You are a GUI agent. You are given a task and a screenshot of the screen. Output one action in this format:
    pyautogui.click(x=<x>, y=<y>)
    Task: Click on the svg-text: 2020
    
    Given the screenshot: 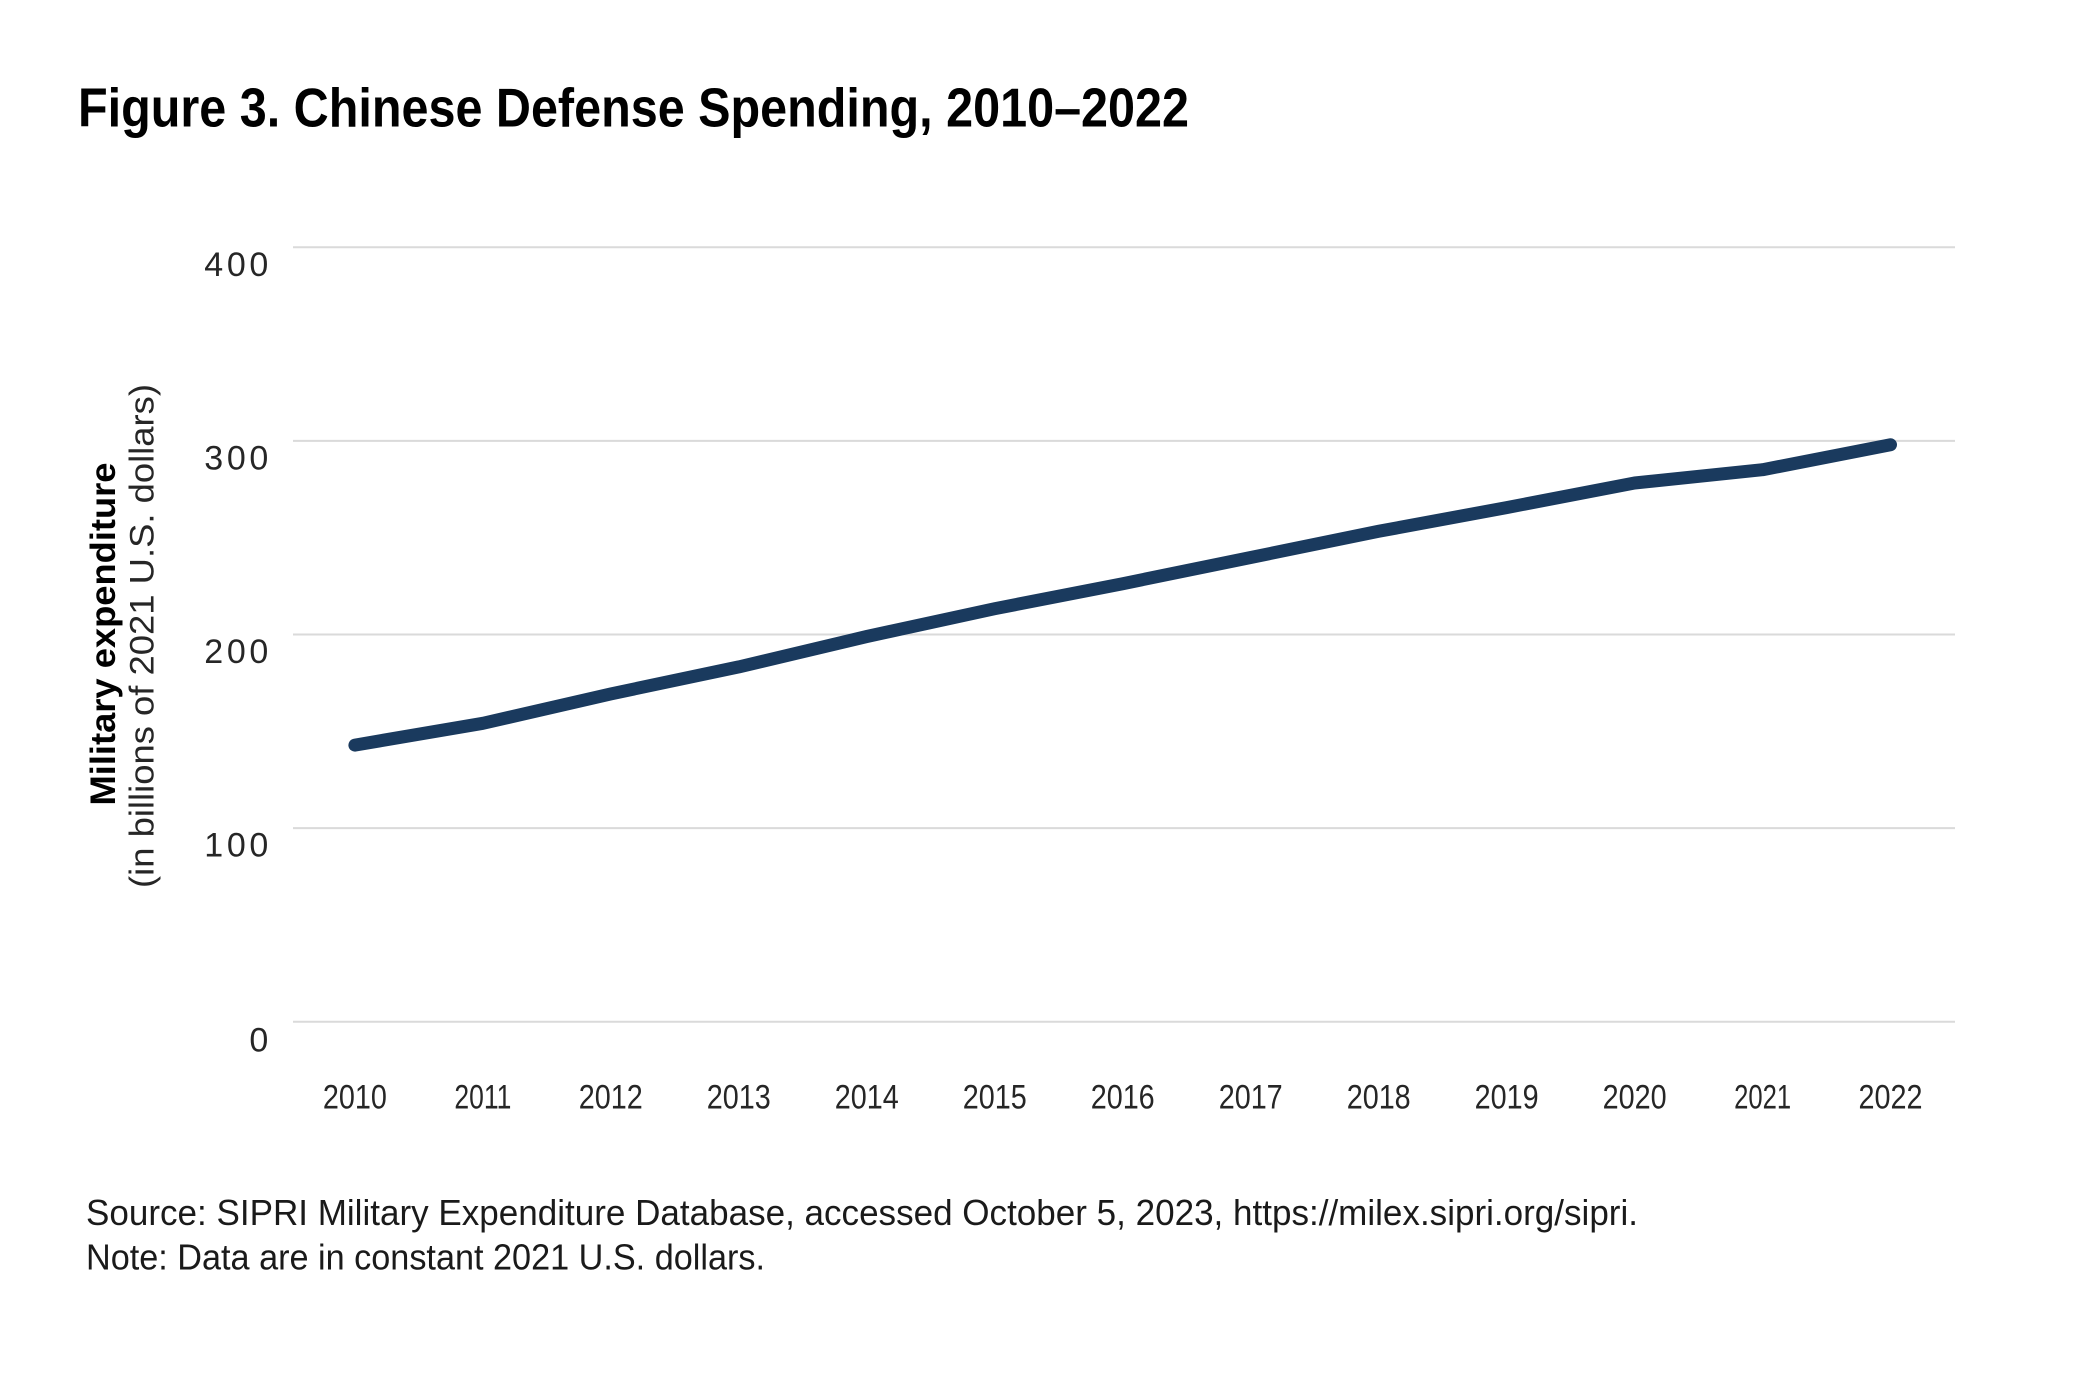 What is the action you would take?
    pyautogui.click(x=1635, y=1097)
    